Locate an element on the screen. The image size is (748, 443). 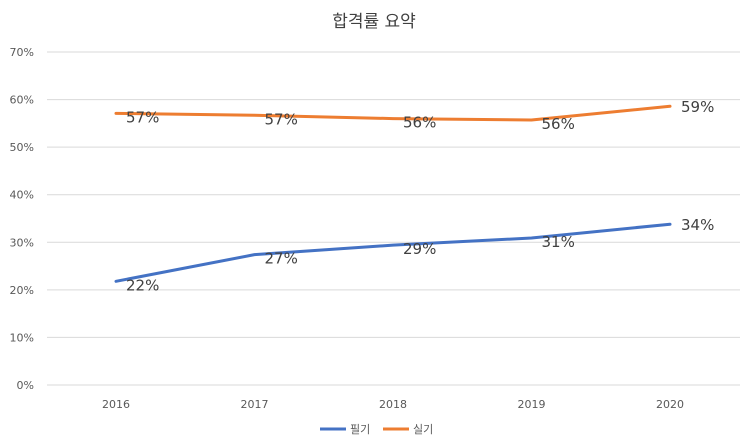
legend-label: 필기 is located at coordinates (360, 429).